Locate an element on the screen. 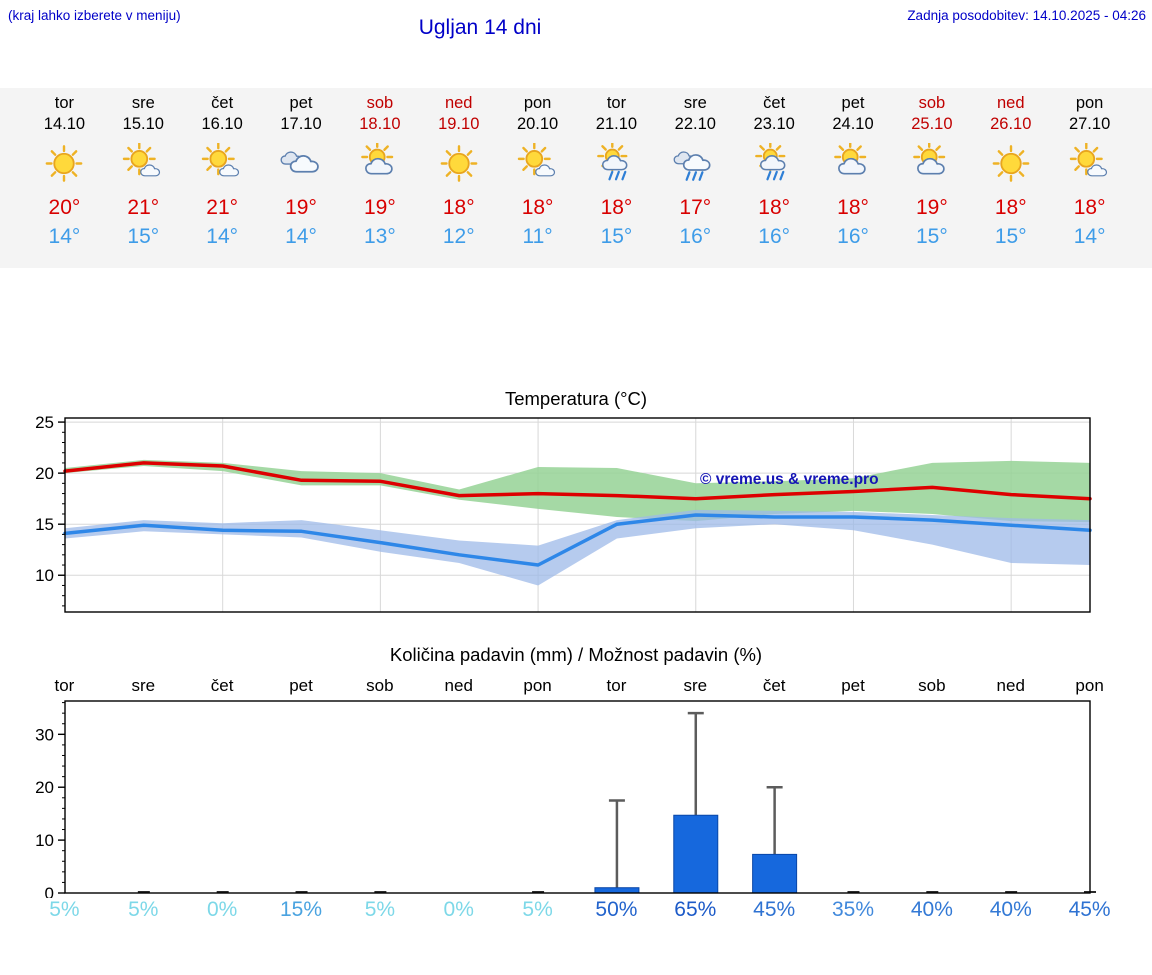  forecast-day: sob 18.10 19° 13° is located at coordinates (379, 169).